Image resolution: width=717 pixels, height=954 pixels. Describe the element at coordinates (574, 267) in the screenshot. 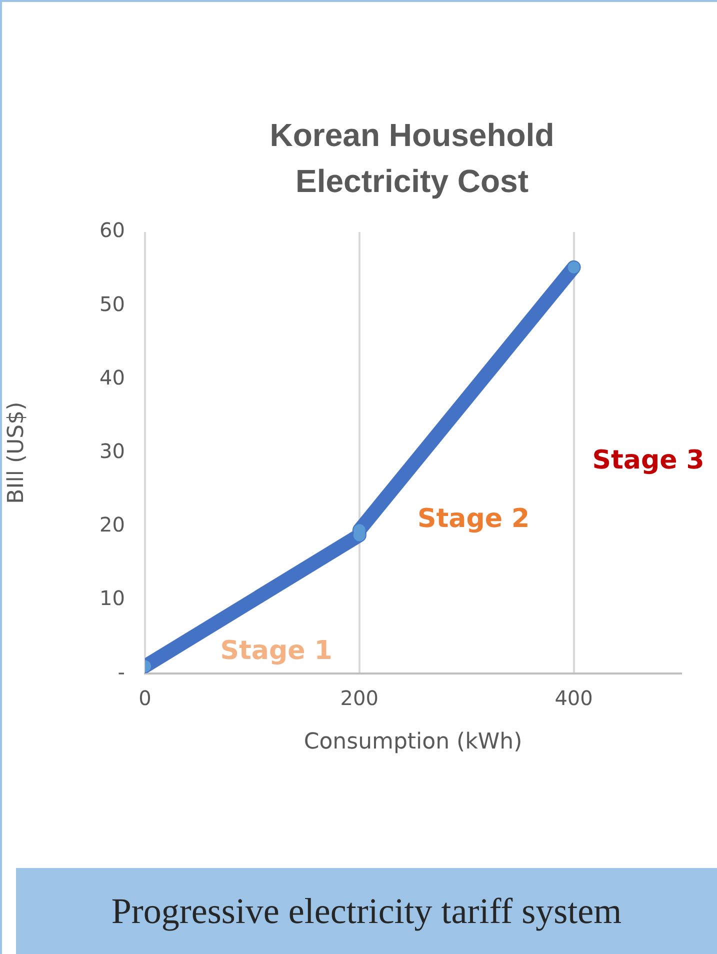

I see `point` at that location.